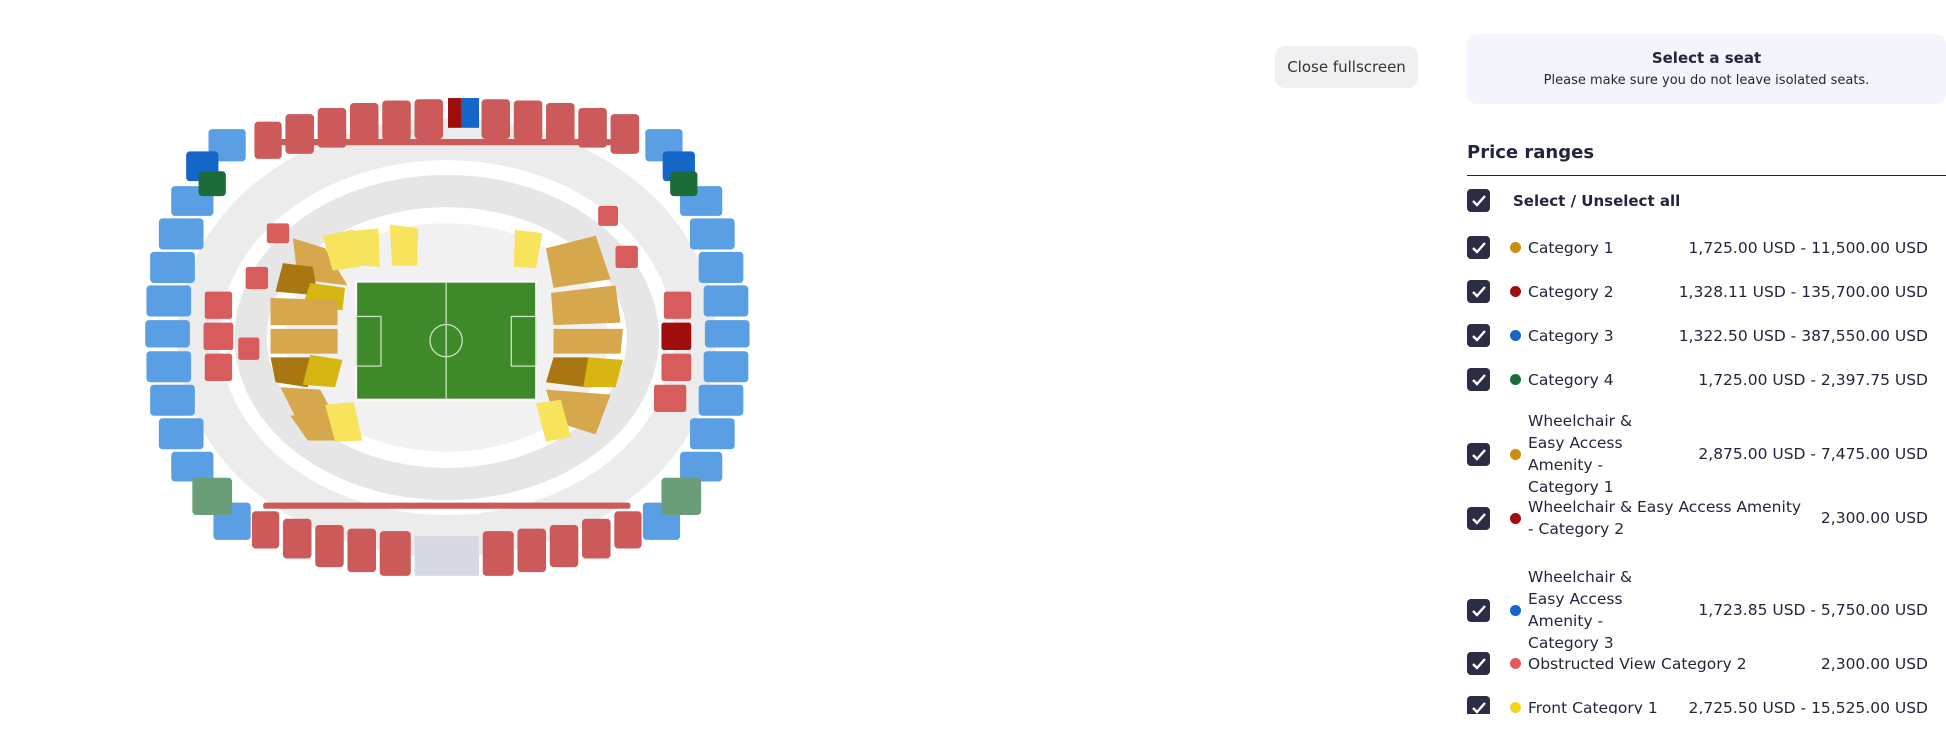  Describe the element at coordinates (447, 128) in the screenshot. I see `top-sections` at that location.